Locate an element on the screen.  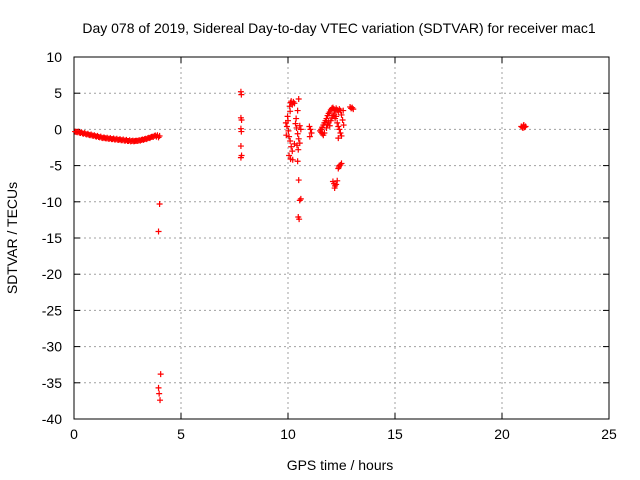
y-tick-labels: -40 -35 -30 -25 -20 -15 -10 -5 0 5 10 is located at coordinates (52, 238).